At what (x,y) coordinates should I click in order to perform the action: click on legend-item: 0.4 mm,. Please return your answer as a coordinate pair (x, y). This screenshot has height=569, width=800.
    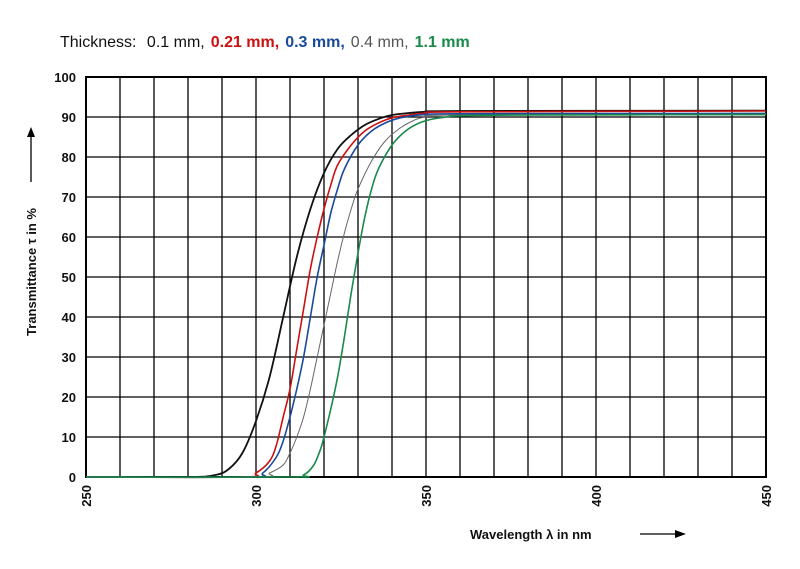
    Looking at the image, I should click on (379, 42).